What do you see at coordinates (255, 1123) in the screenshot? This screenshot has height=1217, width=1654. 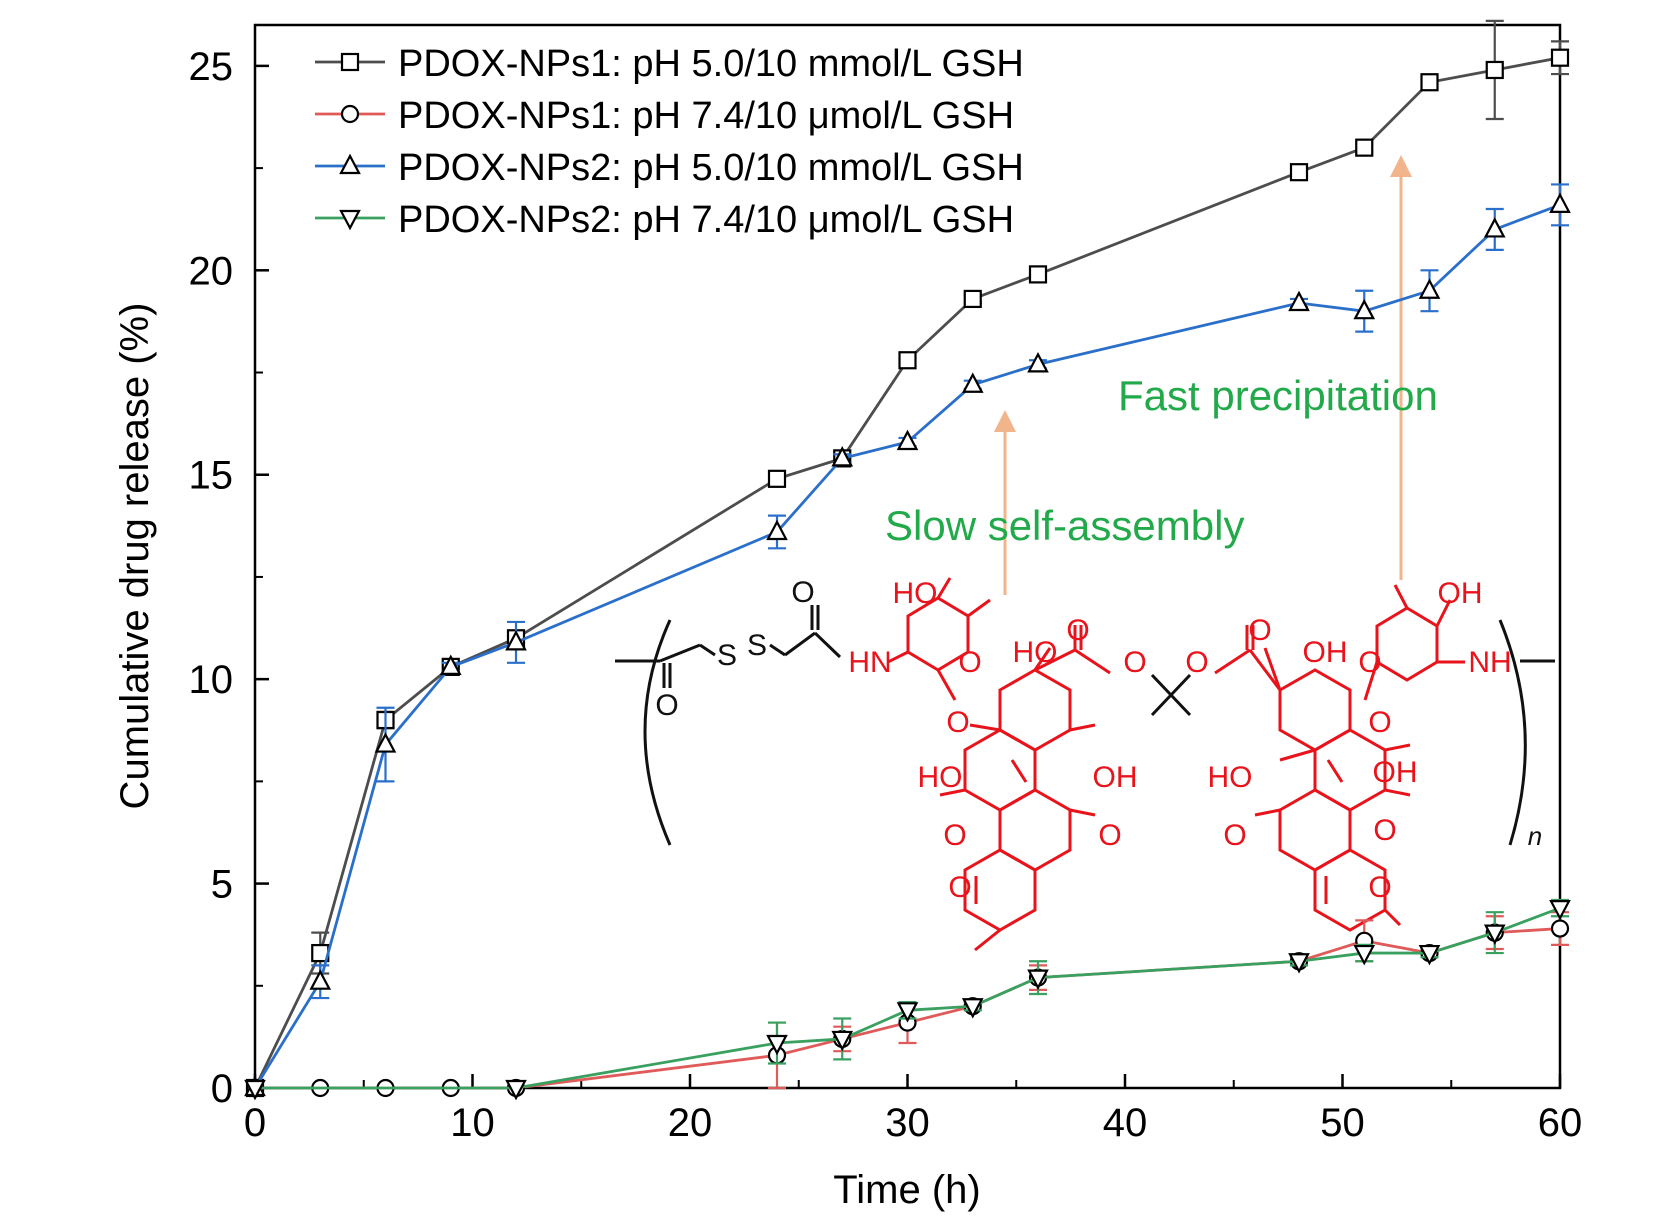 I see `x-tick-label: 0` at bounding box center [255, 1123].